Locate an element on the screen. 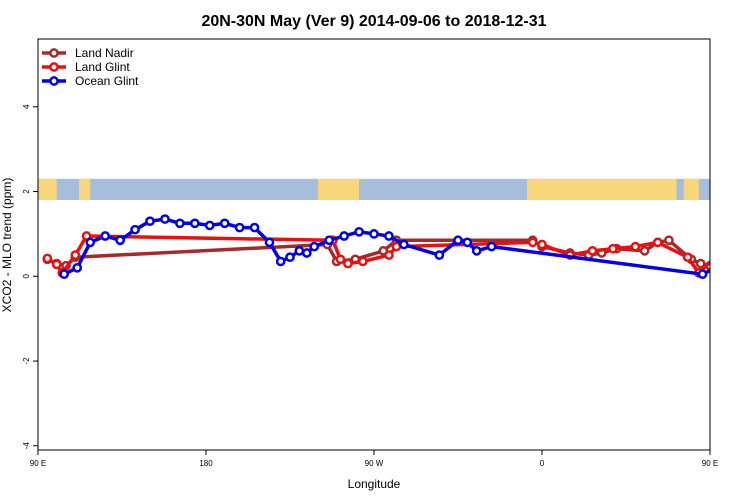 This screenshot has width=750, height=500. x-tick-label: 90 W is located at coordinates (374, 463).